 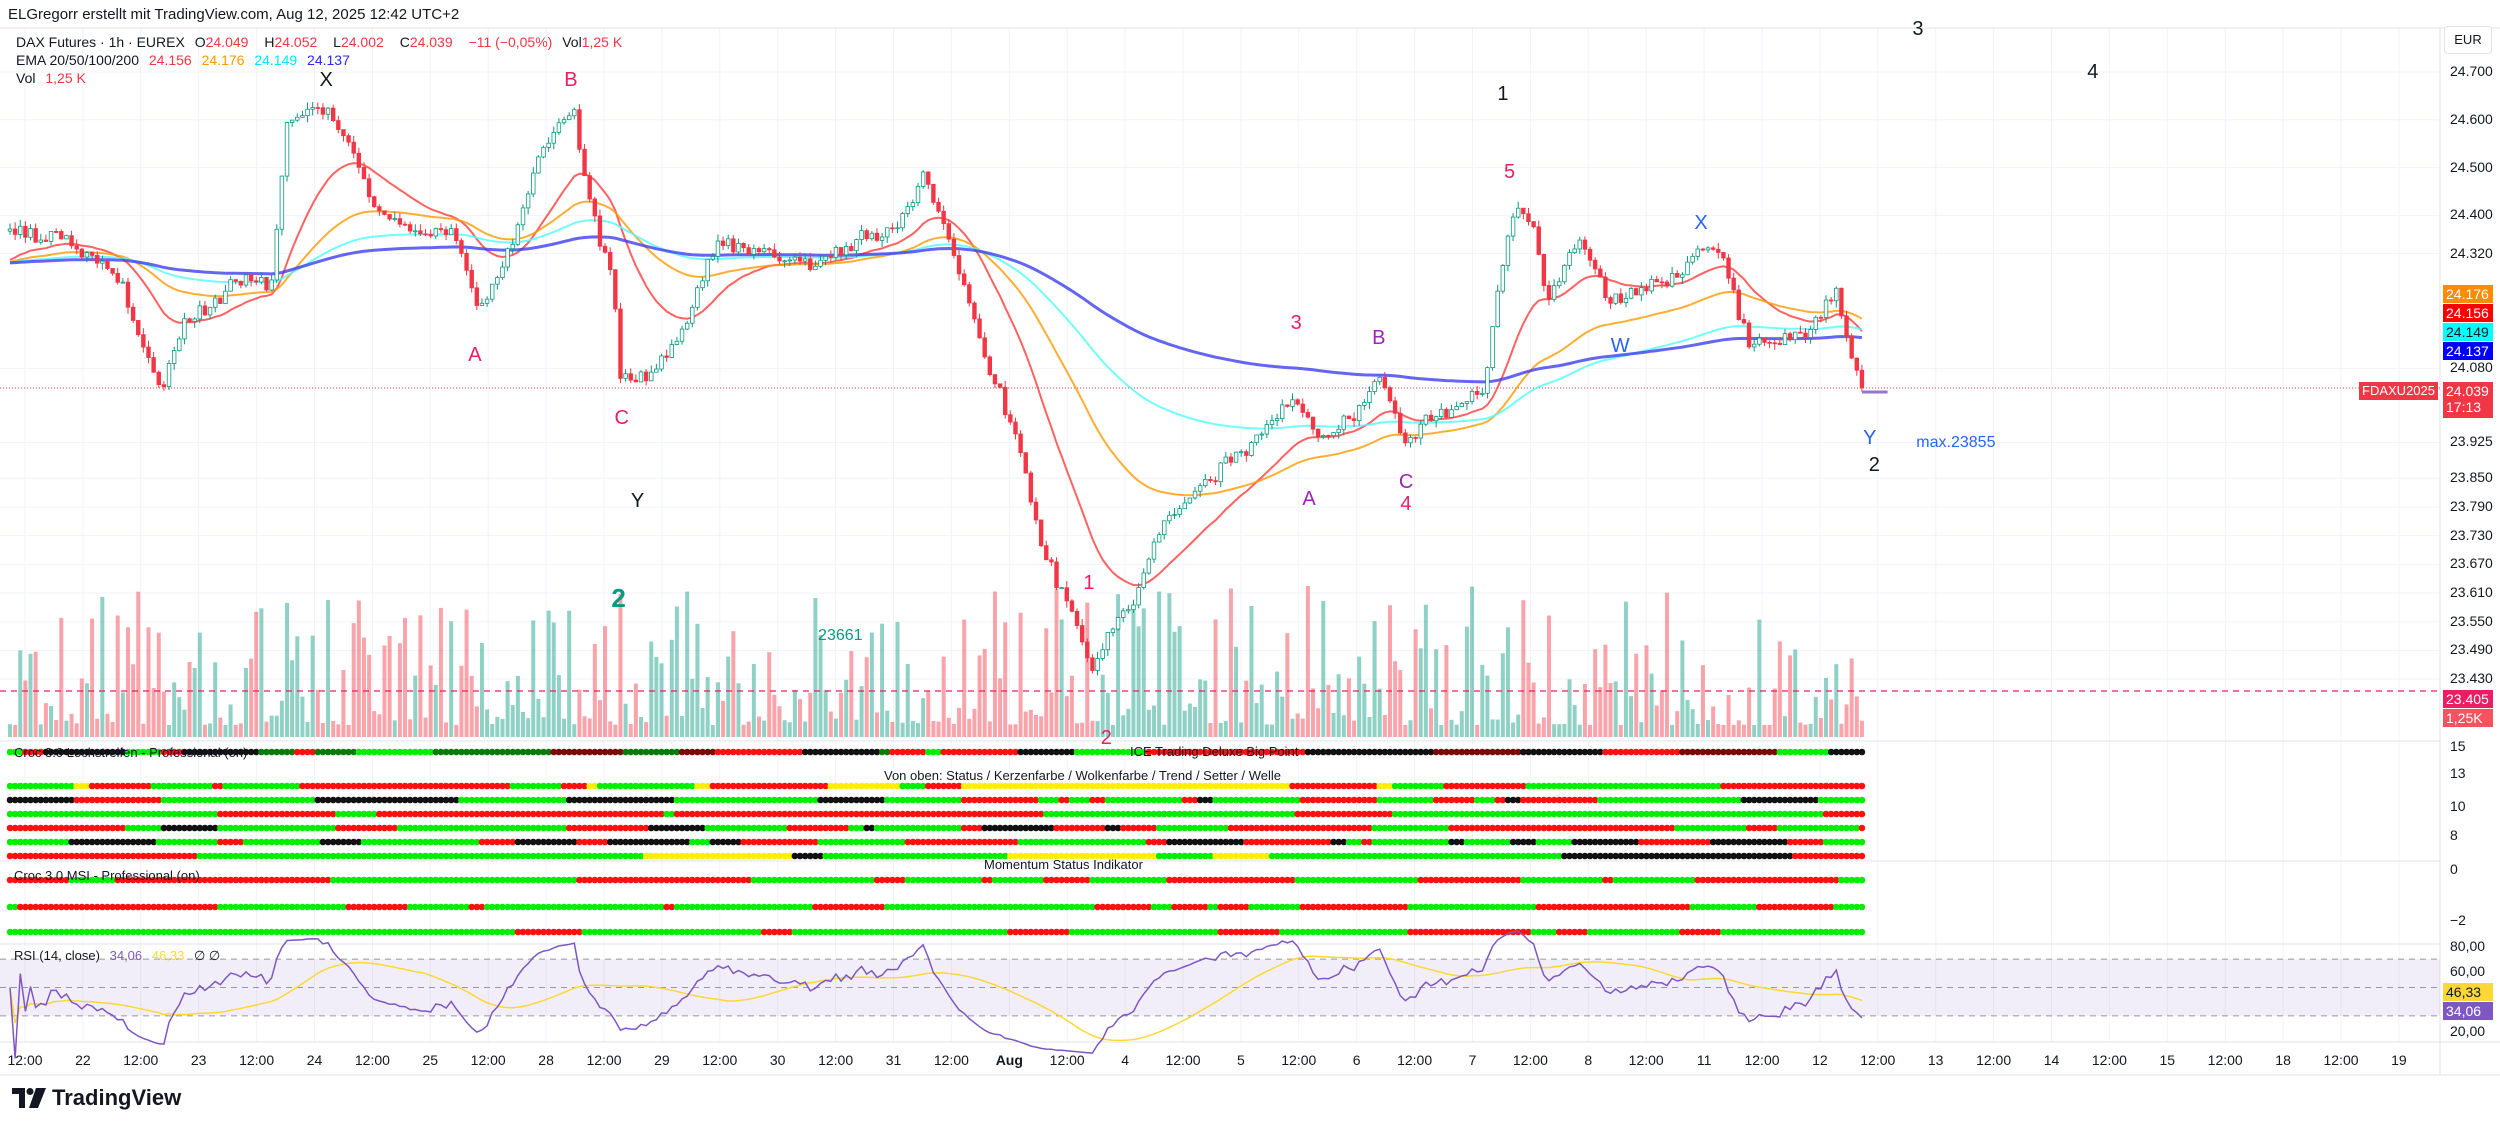 What do you see at coordinates (96, 1098) in the screenshot?
I see `tradingview-logo: TradingView` at bounding box center [96, 1098].